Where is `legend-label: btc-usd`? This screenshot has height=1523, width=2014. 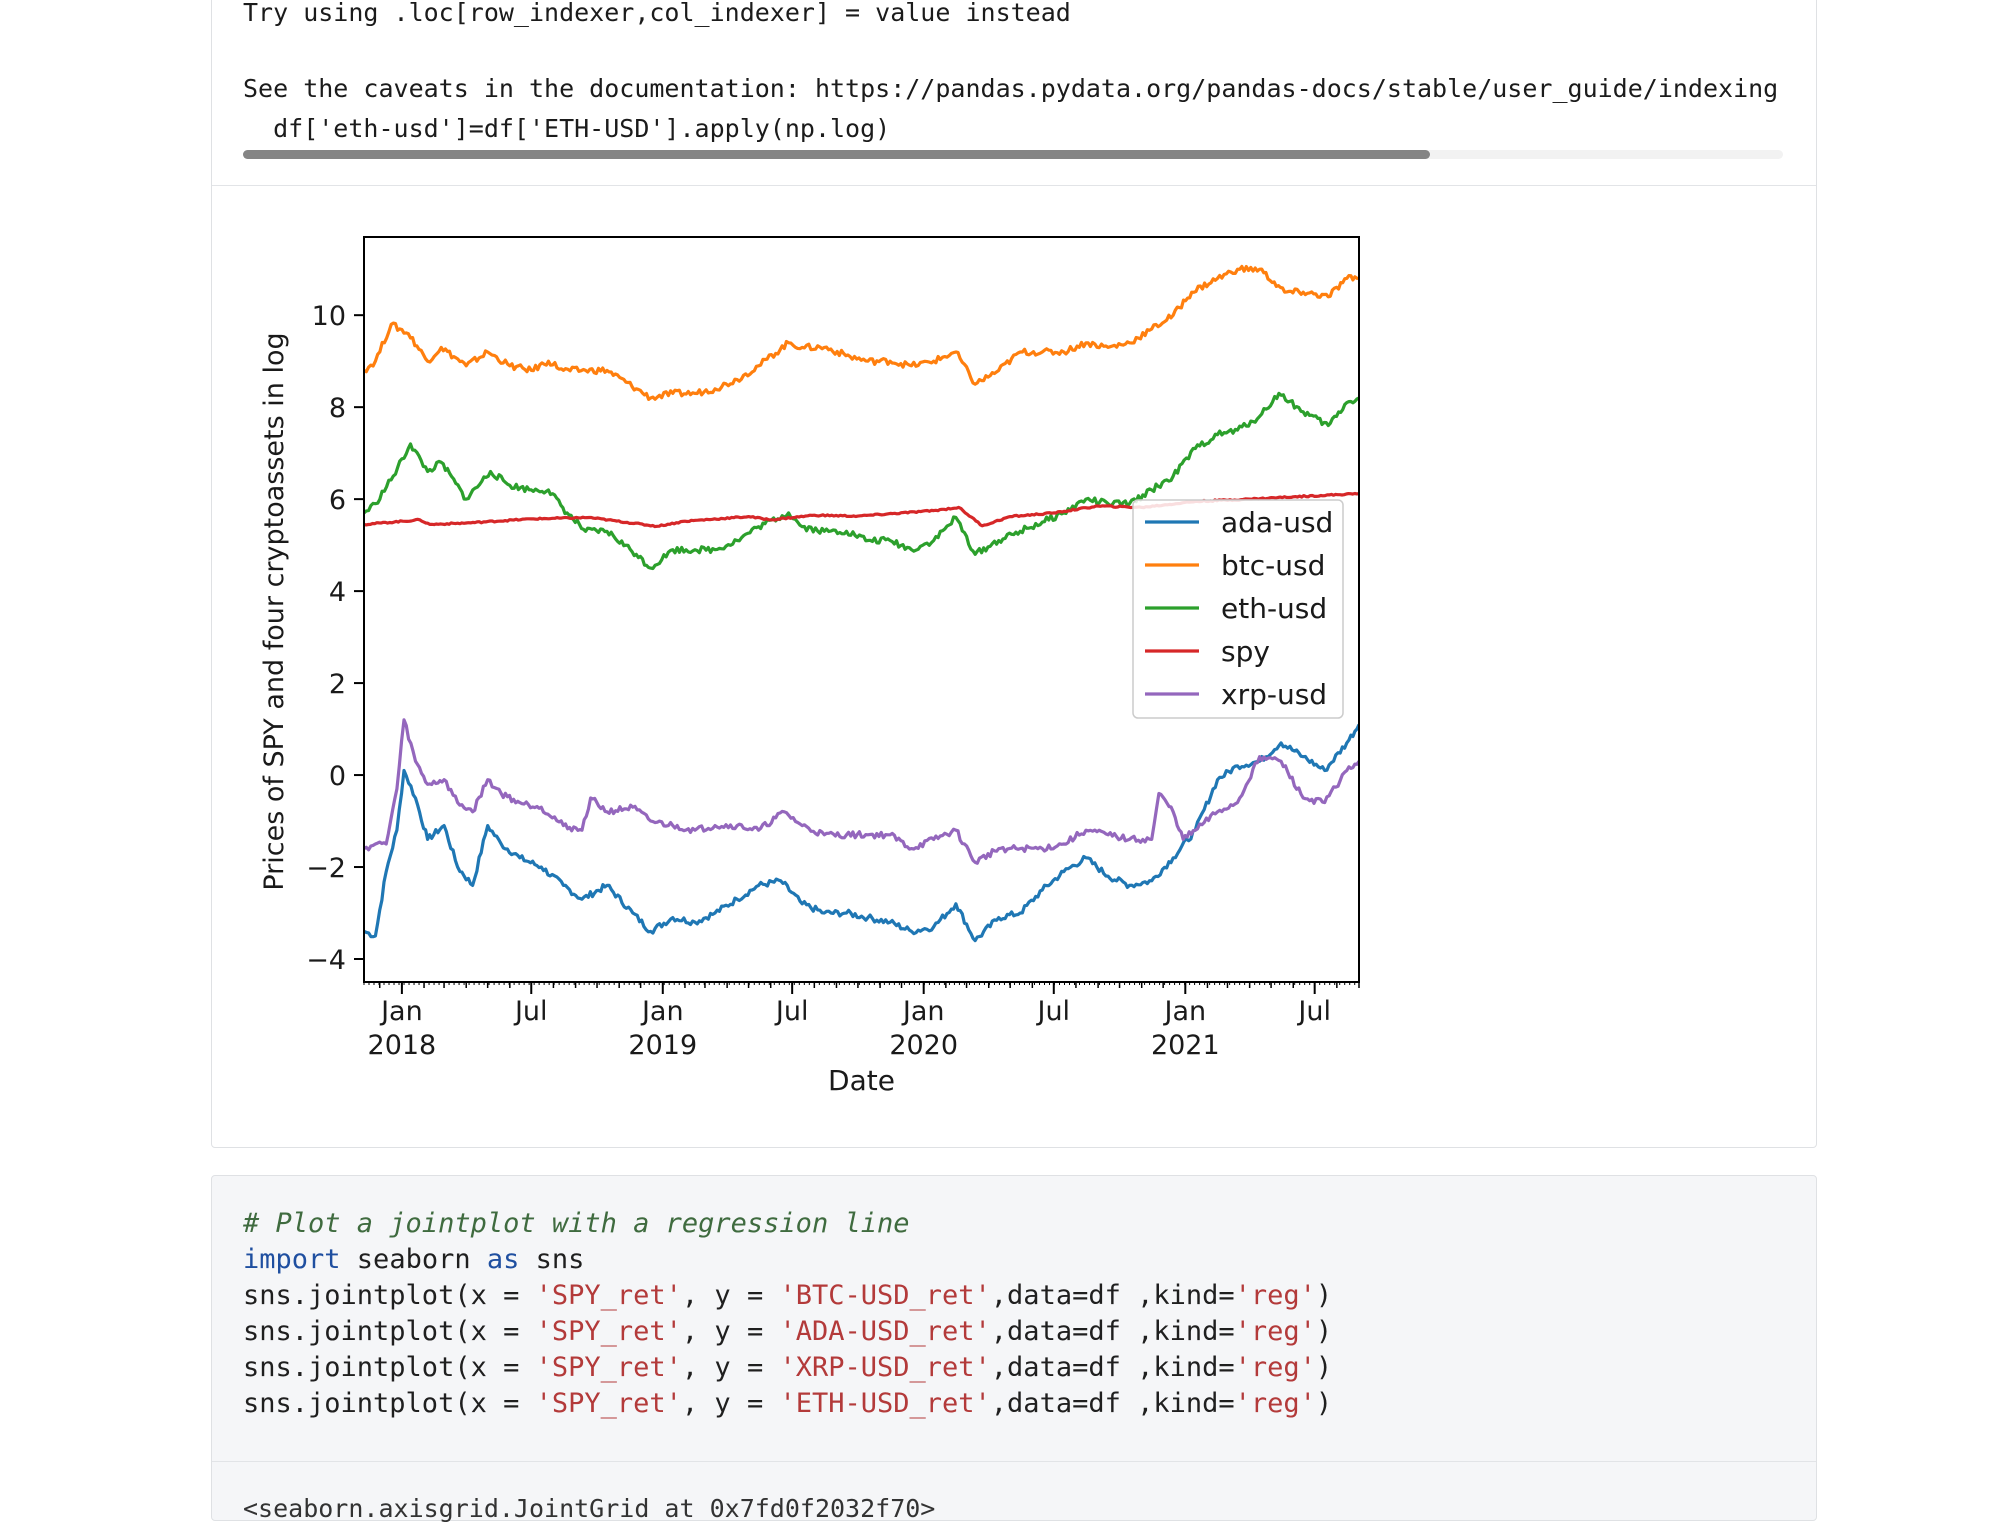 legend-label: btc-usd is located at coordinates (1273, 565).